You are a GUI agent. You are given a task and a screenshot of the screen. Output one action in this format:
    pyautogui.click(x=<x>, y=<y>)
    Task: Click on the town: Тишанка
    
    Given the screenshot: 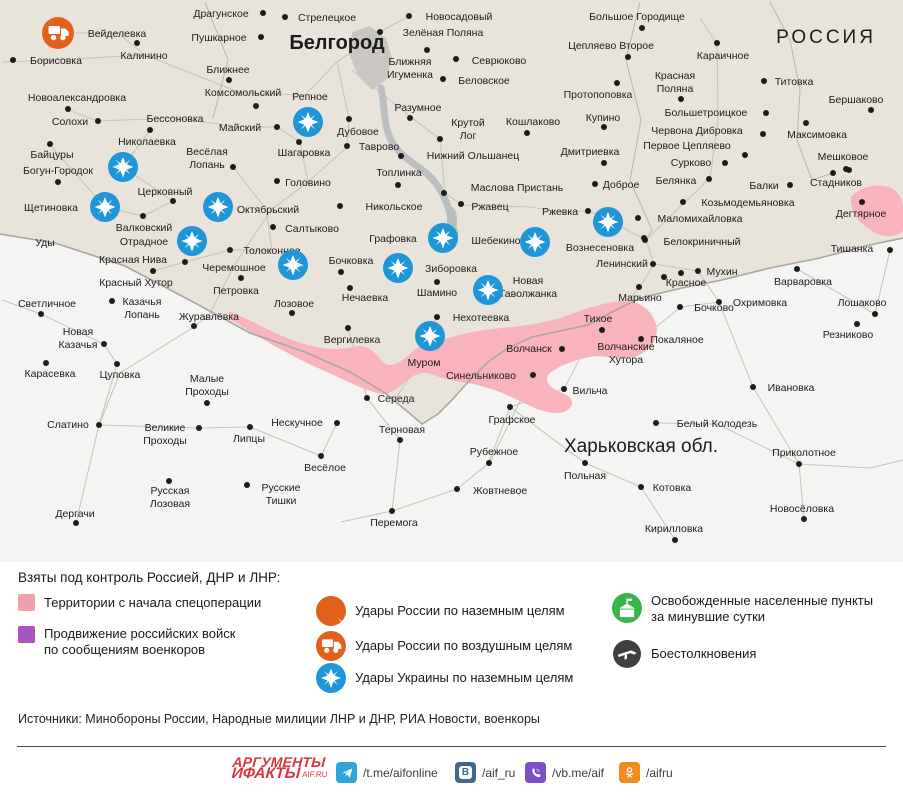 What is the action you would take?
    pyautogui.click(x=862, y=249)
    